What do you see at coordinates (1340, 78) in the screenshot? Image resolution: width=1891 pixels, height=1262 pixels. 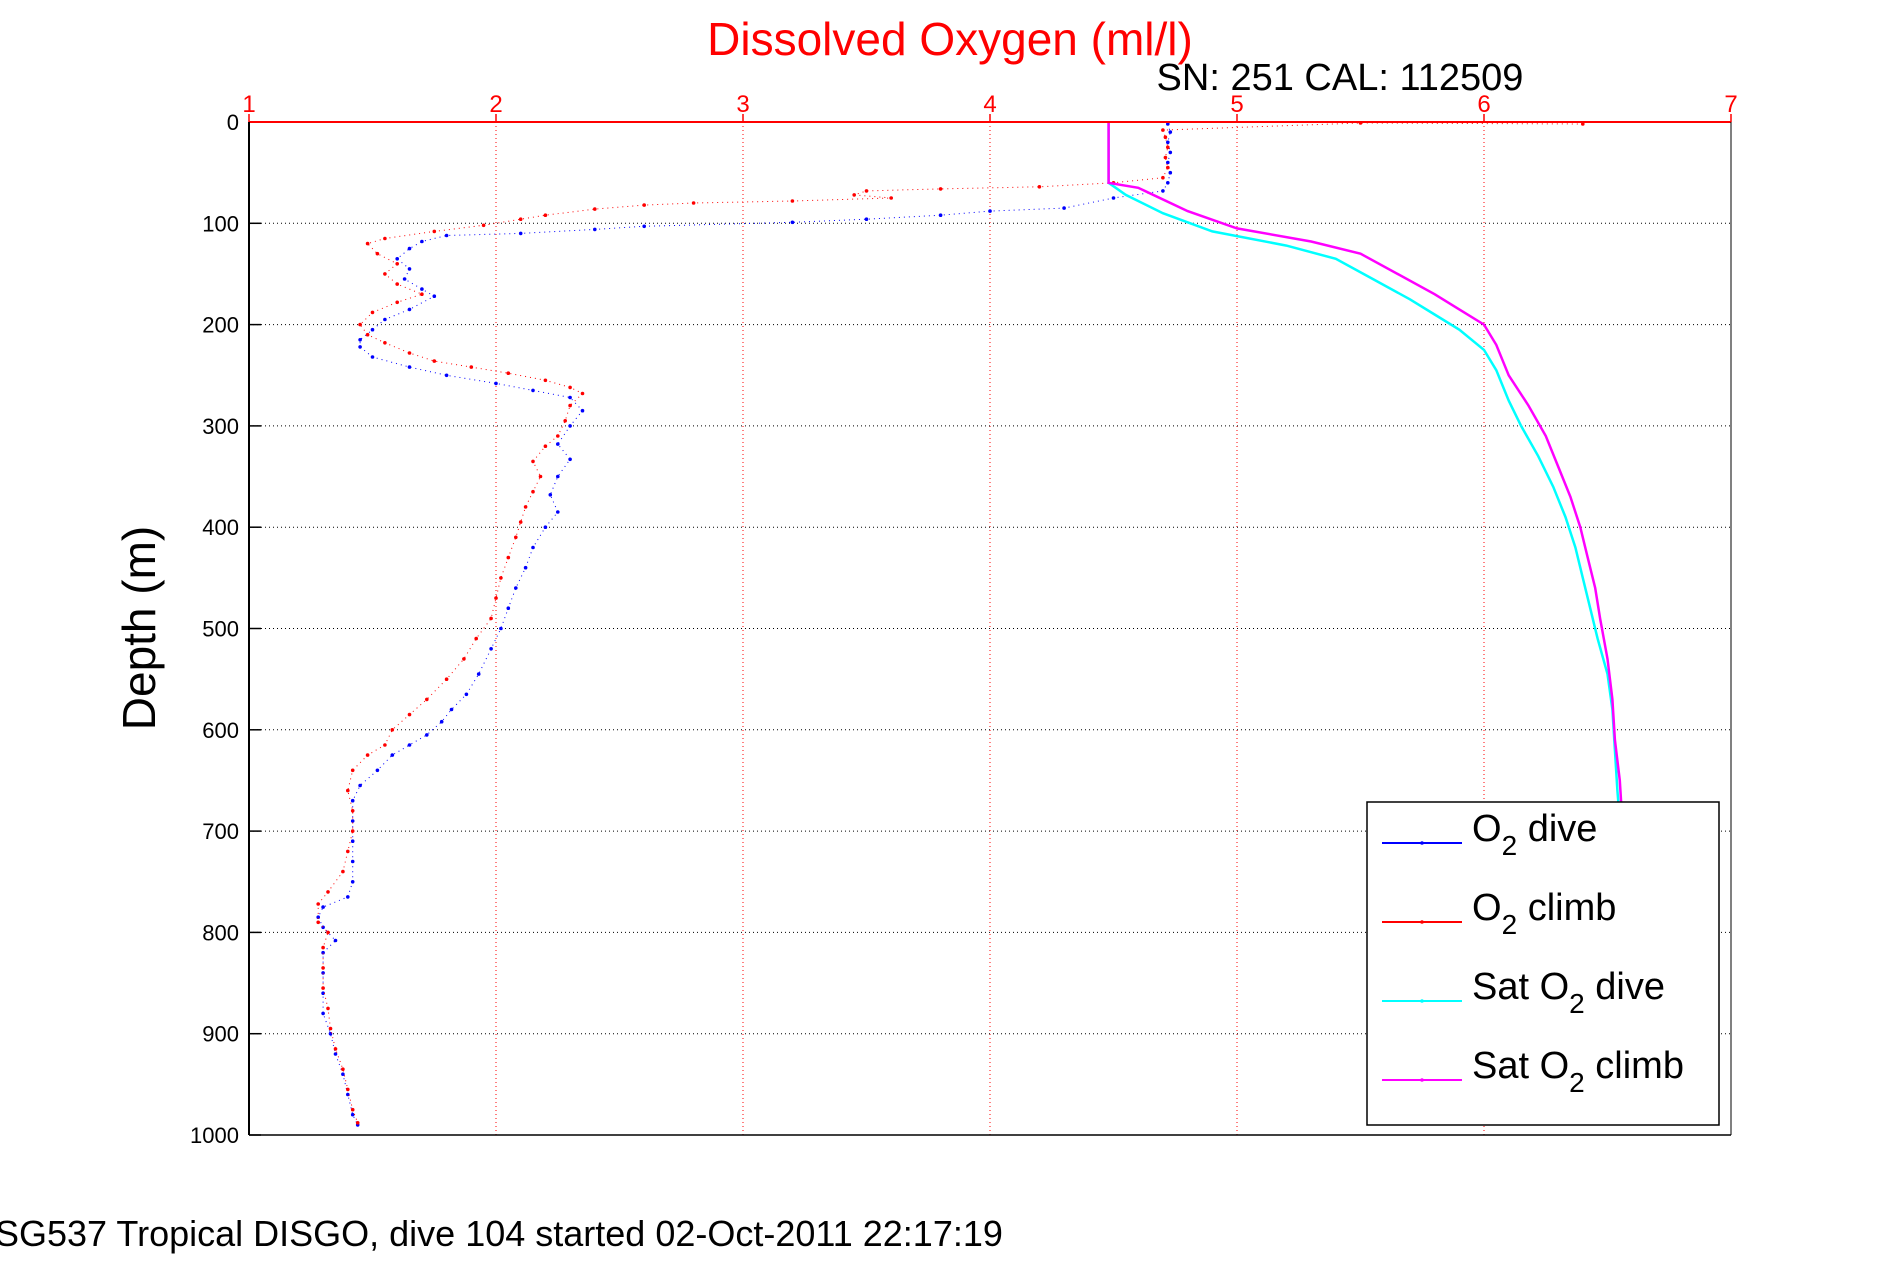 I see `chart-subtitle: SN: 251 CAL: 112509` at bounding box center [1340, 78].